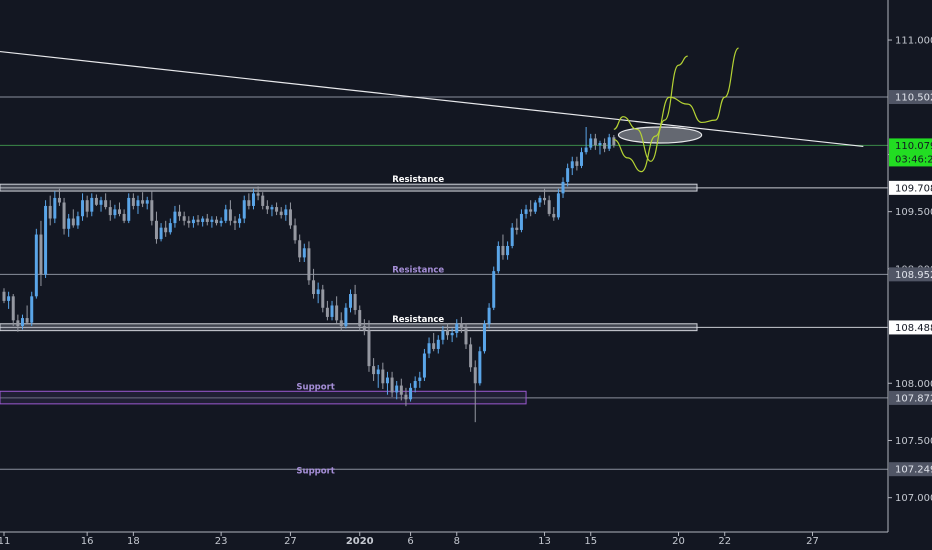 This screenshot has width=932, height=550. Describe the element at coordinates (290, 541) in the screenshot. I see `x-tick-label: 27` at that location.